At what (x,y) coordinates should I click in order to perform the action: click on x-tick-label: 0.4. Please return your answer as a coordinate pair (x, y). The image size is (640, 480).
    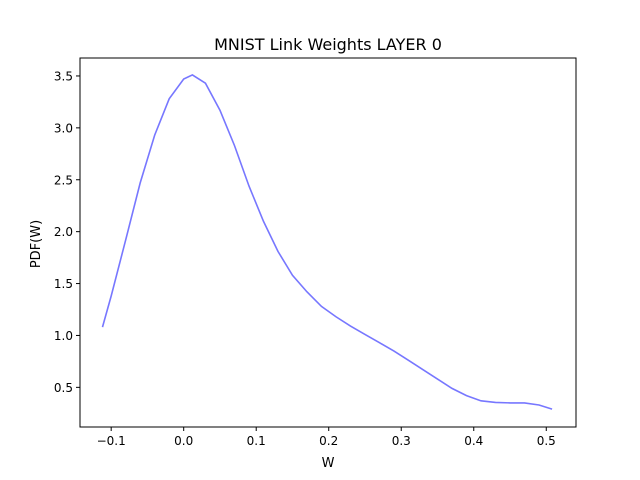
    Looking at the image, I should click on (473, 441).